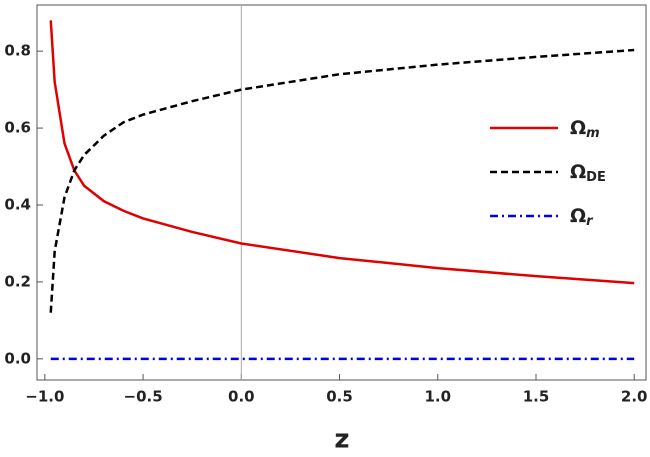 The height and width of the screenshot is (457, 650). Describe the element at coordinates (241, 397) in the screenshot. I see `x-tick-label: 0.0` at that location.